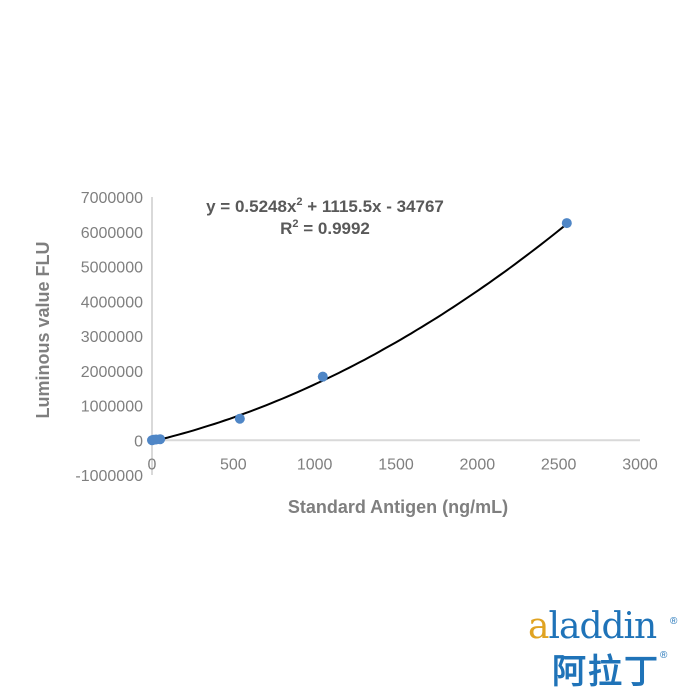 The height and width of the screenshot is (700, 700). What do you see at coordinates (315, 464) in the screenshot?
I see `x-tick-label: 1000` at bounding box center [315, 464].